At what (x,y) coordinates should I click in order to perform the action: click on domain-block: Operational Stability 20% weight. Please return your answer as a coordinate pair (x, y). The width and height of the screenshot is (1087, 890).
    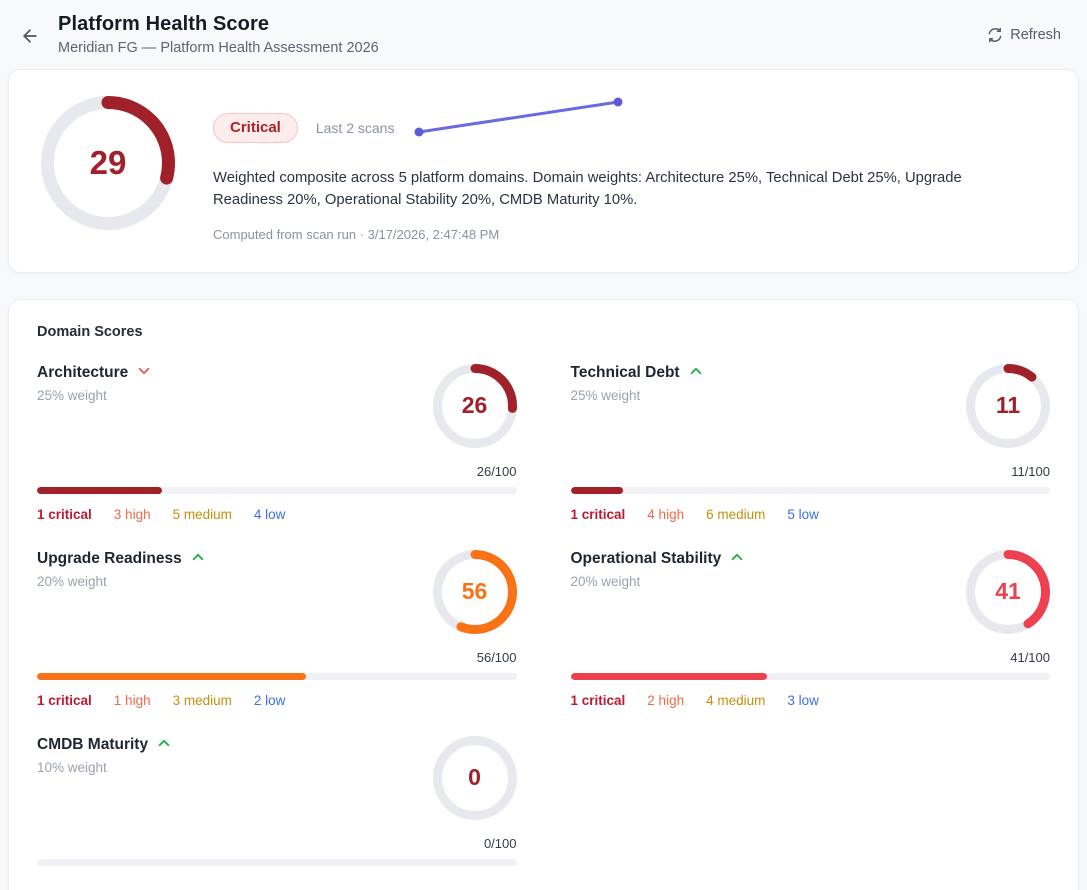
    Looking at the image, I should click on (810, 628).